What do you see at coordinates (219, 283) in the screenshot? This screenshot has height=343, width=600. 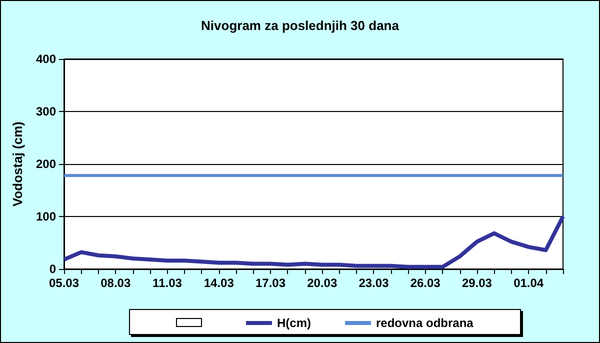 I see `x-tick-label: 14.03` at bounding box center [219, 283].